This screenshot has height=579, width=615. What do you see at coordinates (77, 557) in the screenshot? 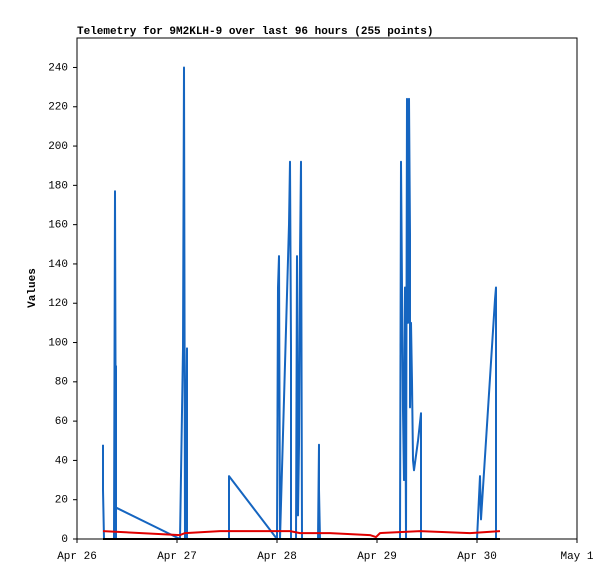
I see `x-tick-label: Apr 26` at bounding box center [77, 557].